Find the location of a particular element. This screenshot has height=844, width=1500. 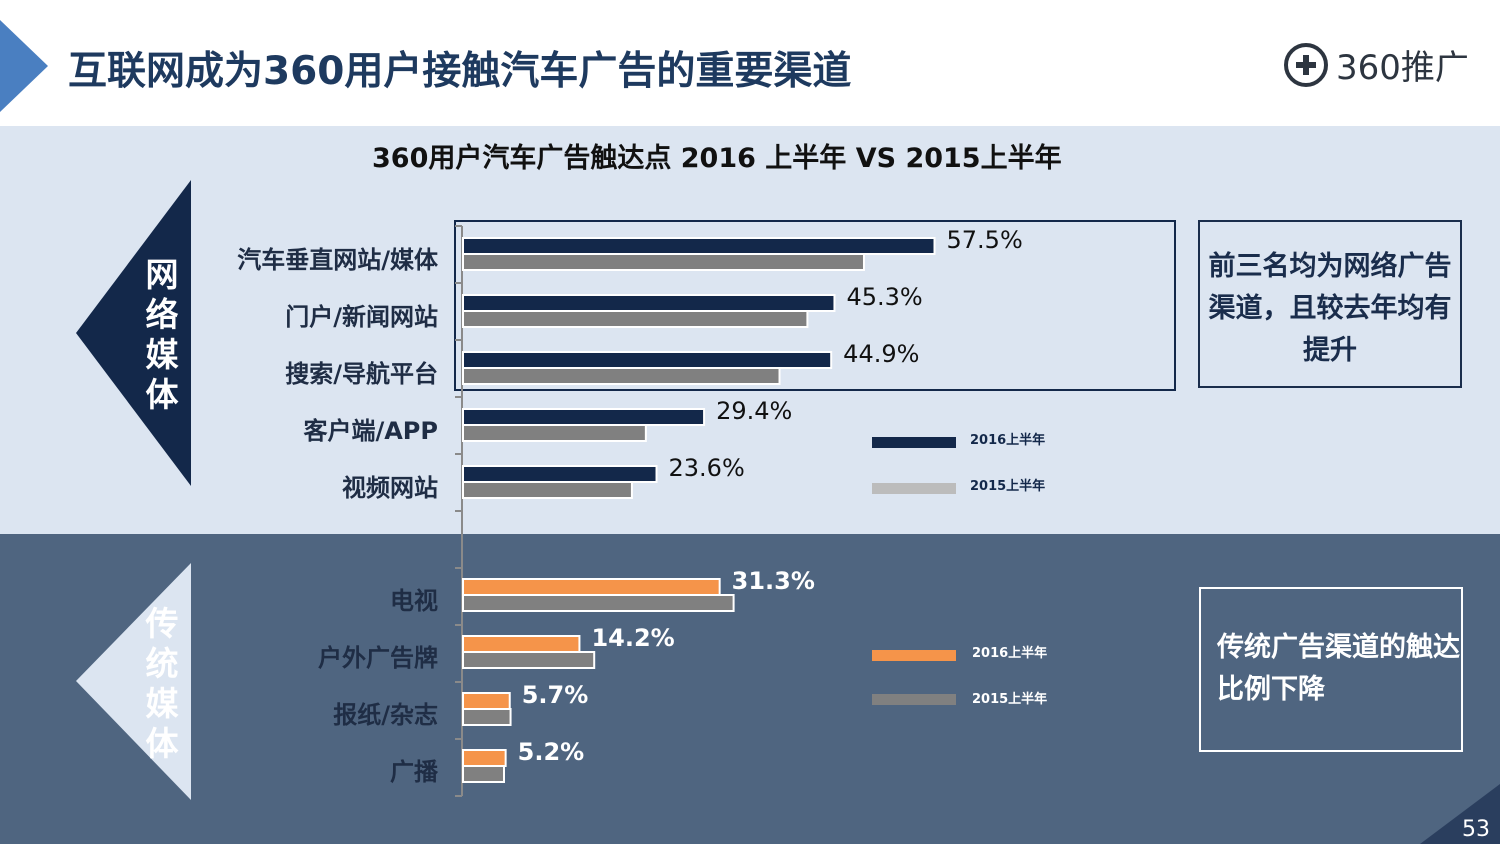

legend-label-2016: 2016上半年 is located at coordinates (1008, 440).